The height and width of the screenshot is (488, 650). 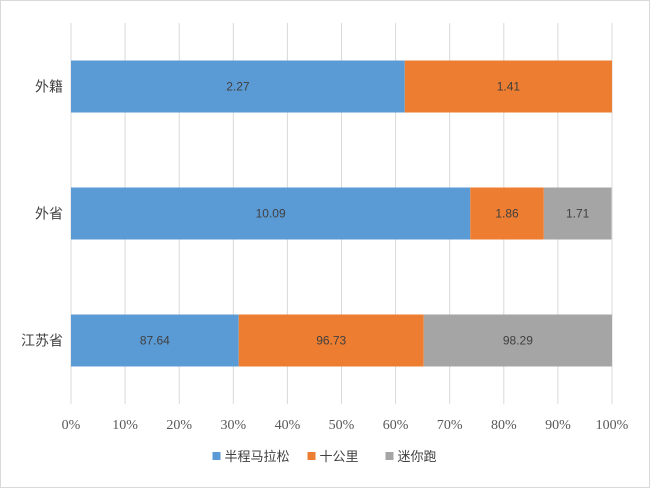 I want to click on legend-label: 迷你跑, so click(x=417, y=457).